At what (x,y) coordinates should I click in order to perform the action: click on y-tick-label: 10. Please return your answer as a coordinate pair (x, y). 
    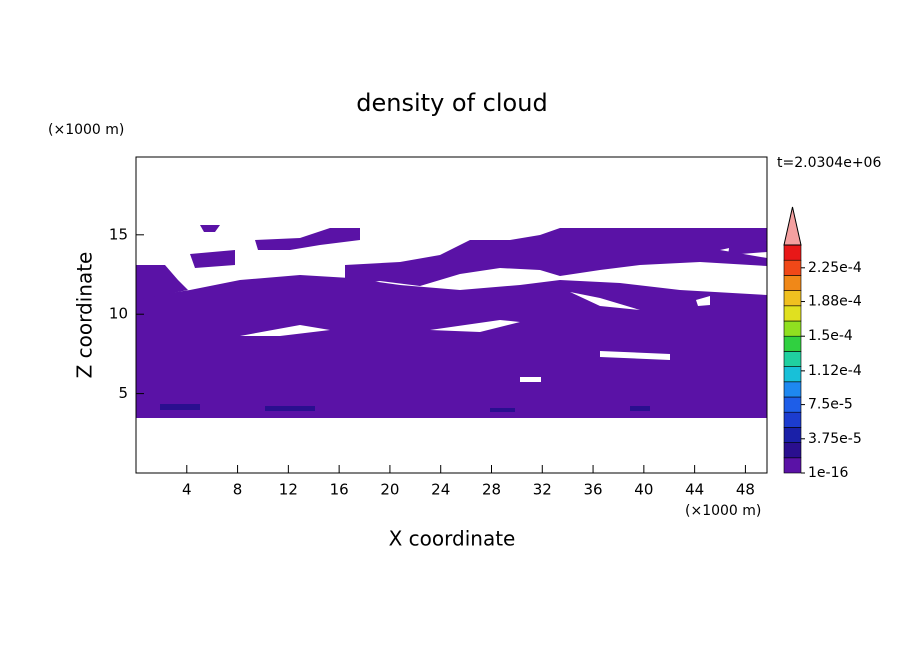
    Looking at the image, I should click on (118, 314).